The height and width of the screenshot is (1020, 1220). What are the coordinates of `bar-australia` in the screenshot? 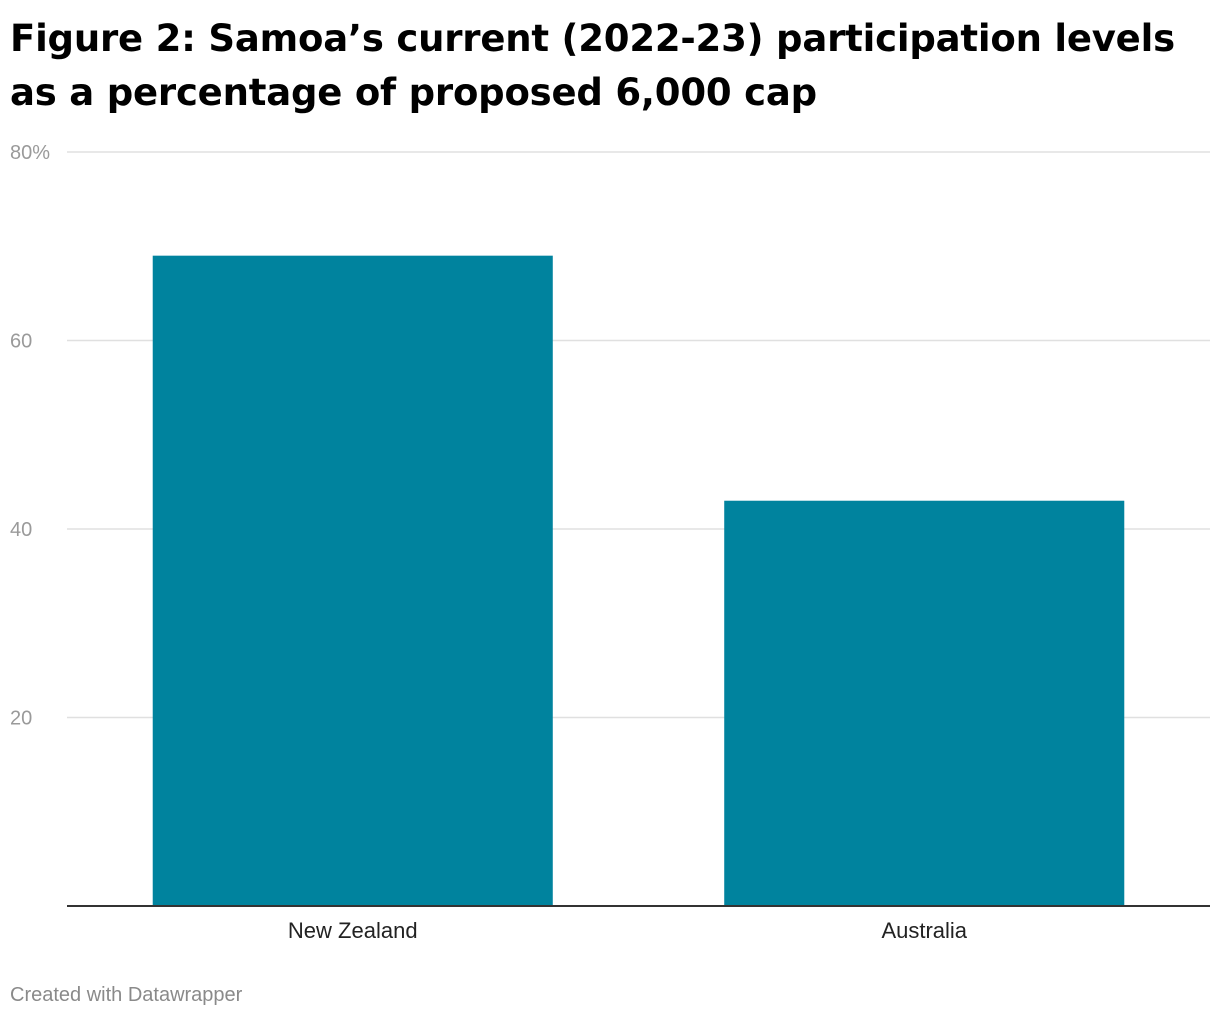 It's located at (924, 703).